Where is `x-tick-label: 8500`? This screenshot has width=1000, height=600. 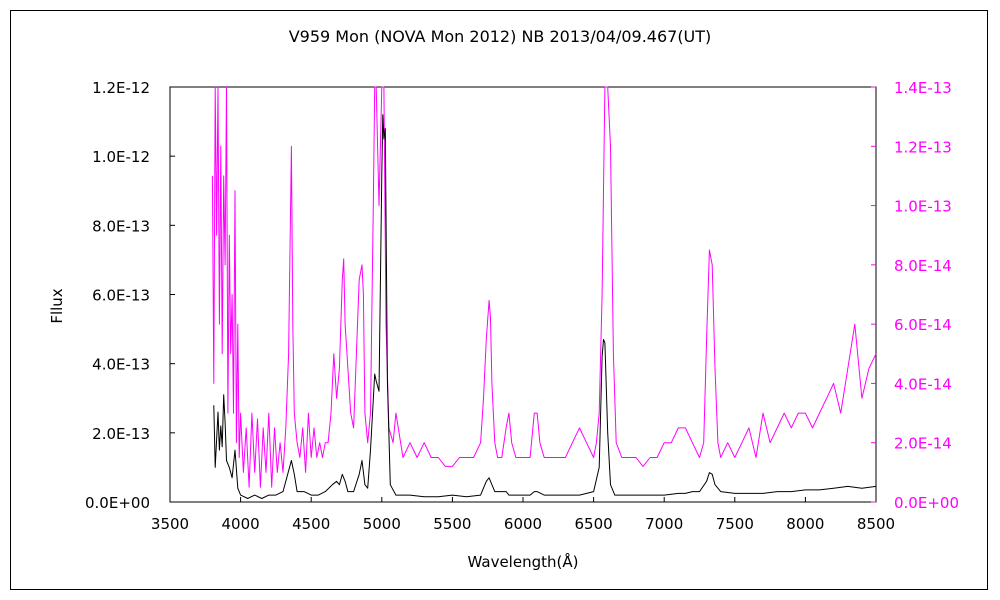 x-tick-label: 8500 is located at coordinates (876, 524).